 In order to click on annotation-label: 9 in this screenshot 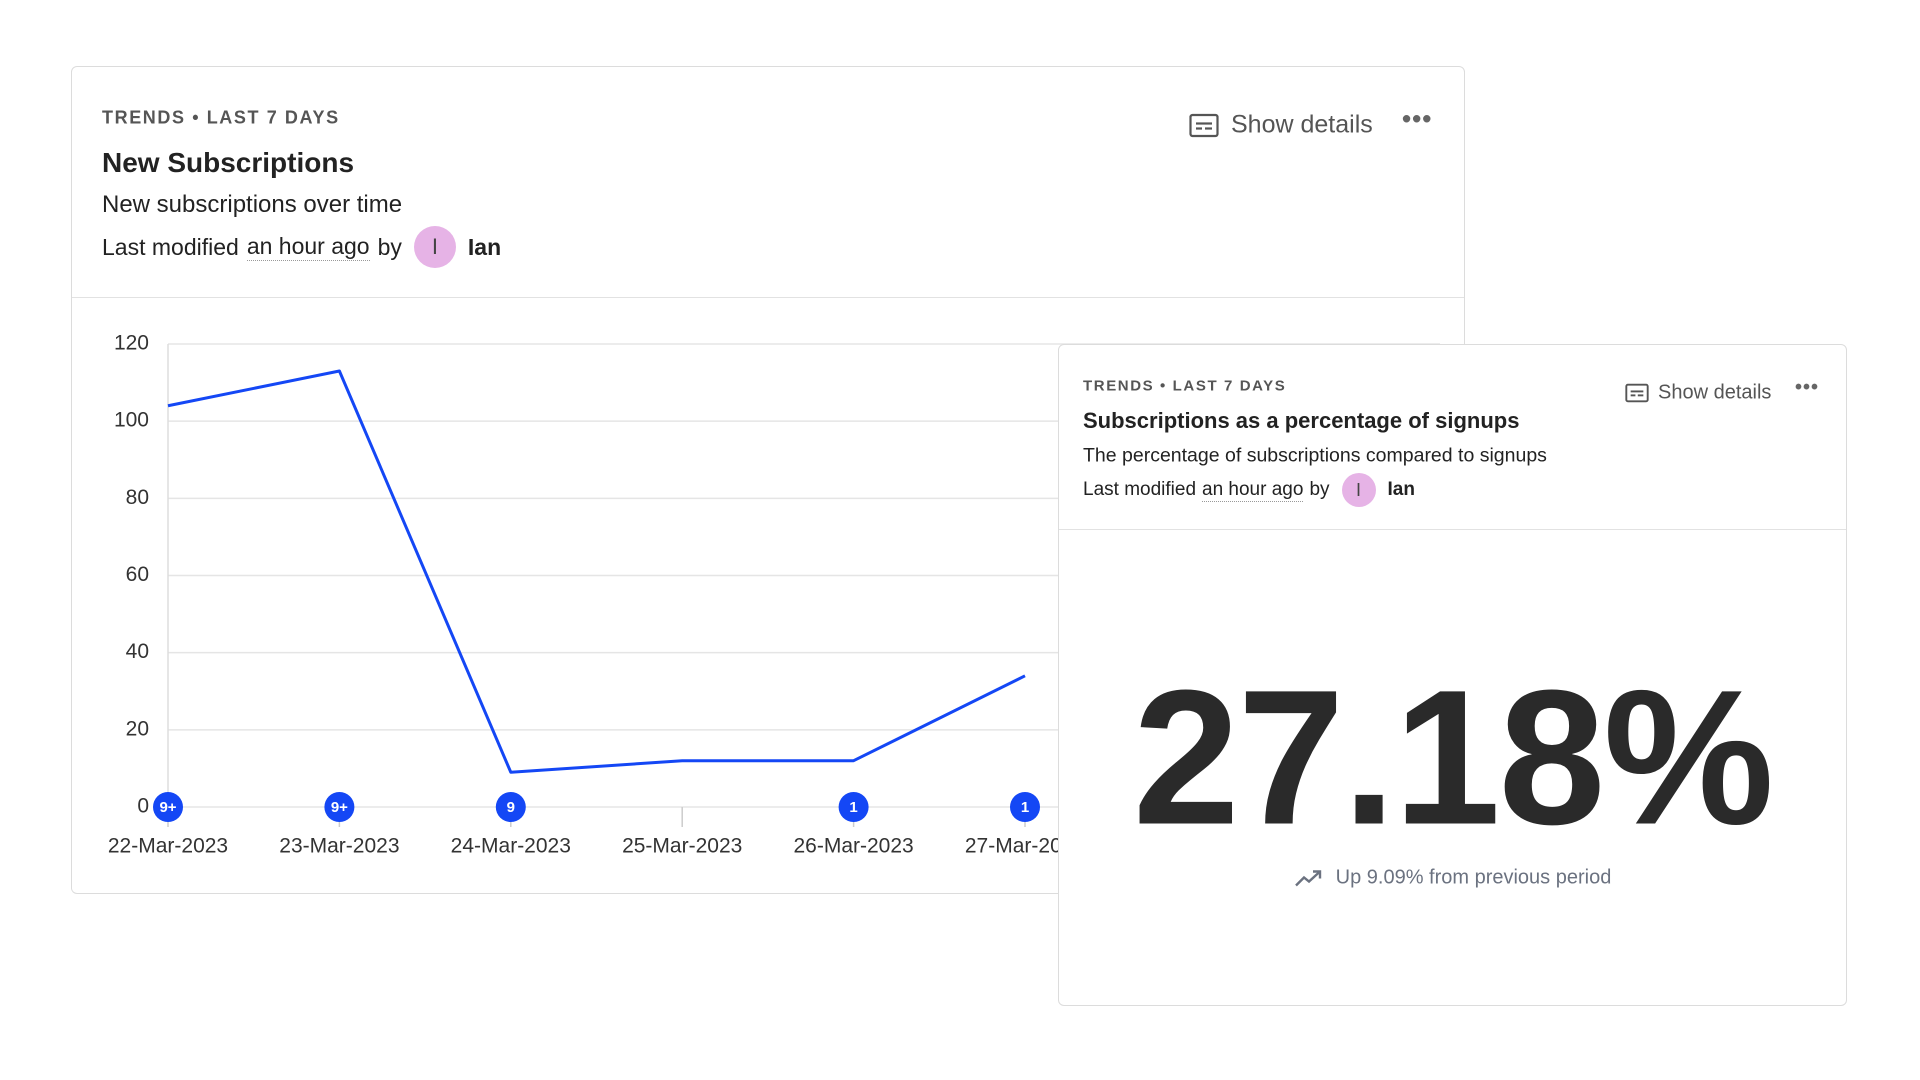, I will do `click(511, 807)`.